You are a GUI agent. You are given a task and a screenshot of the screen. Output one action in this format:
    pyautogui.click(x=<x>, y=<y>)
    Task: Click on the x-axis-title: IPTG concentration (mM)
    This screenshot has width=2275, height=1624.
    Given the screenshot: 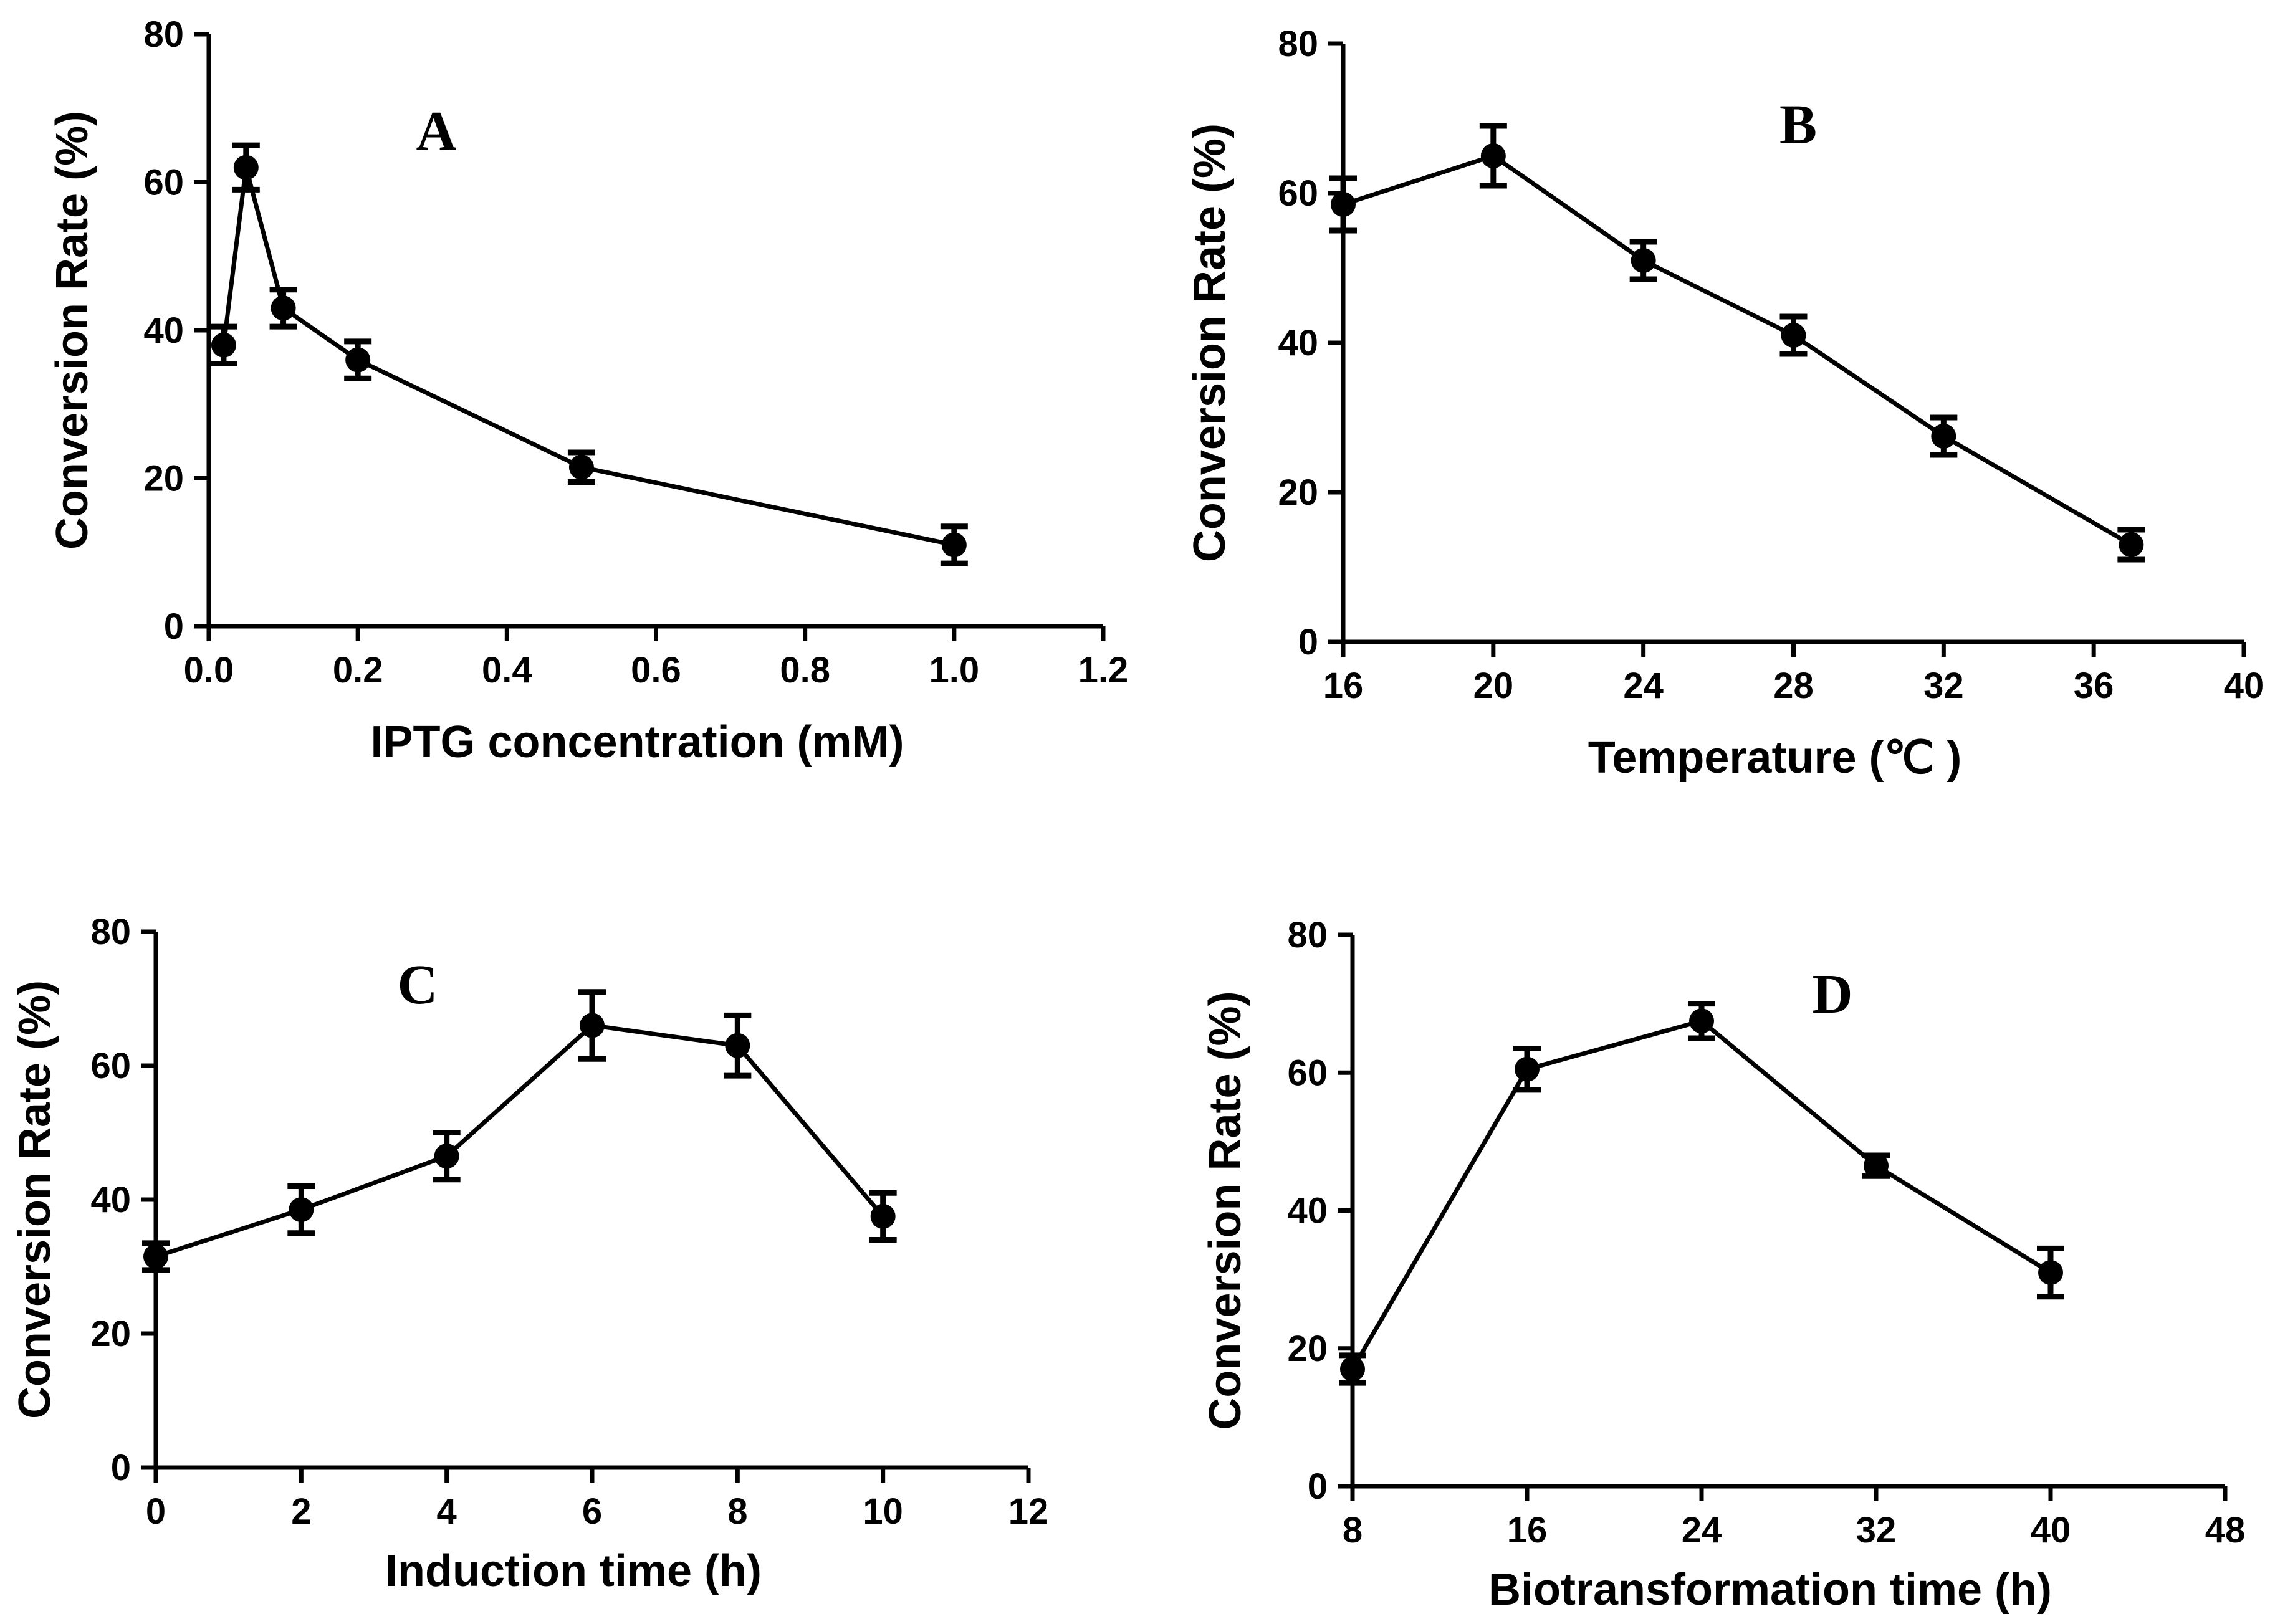 What is the action you would take?
    pyautogui.click(x=637, y=742)
    